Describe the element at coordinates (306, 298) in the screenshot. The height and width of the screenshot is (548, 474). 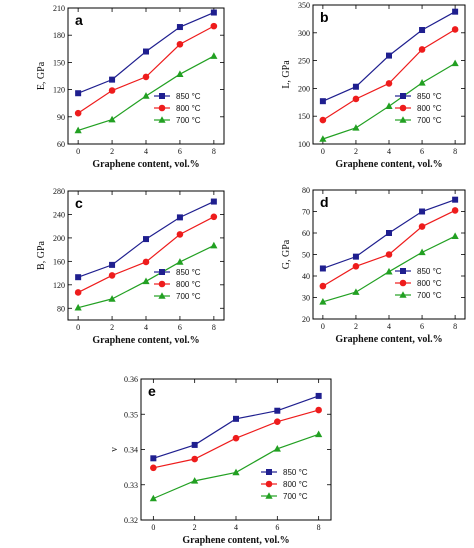
I see `y-tick-label: 30` at that location.